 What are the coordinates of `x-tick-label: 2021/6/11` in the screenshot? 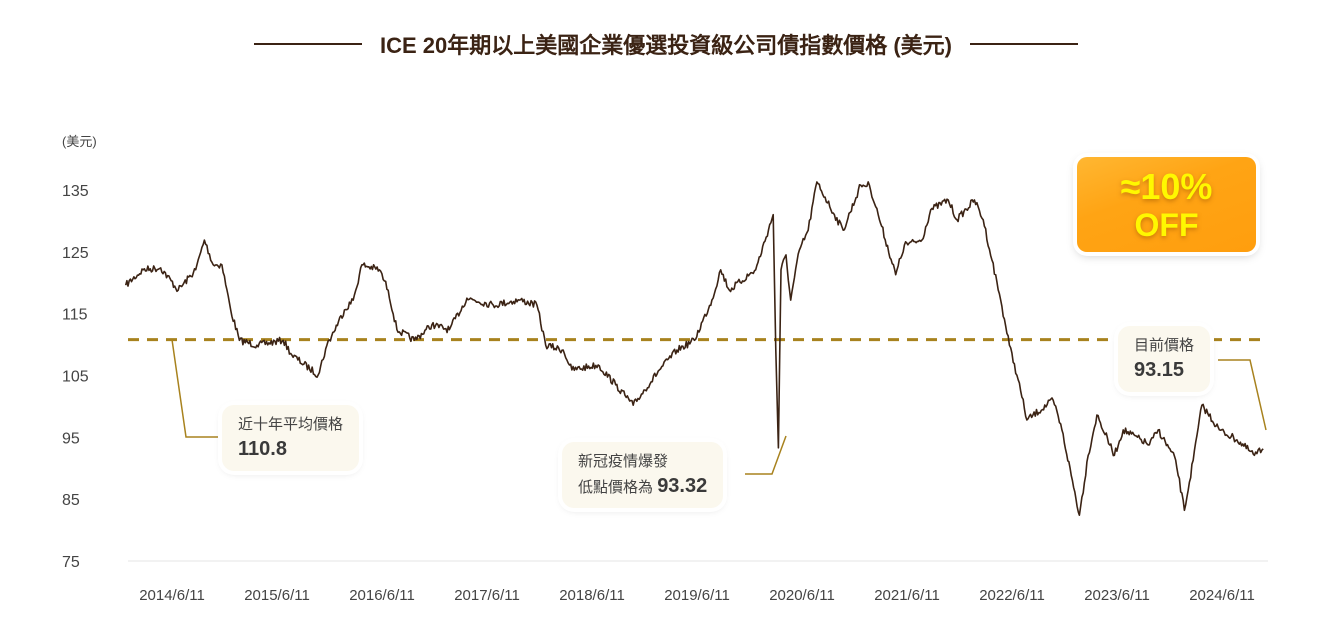 It's located at (907, 595).